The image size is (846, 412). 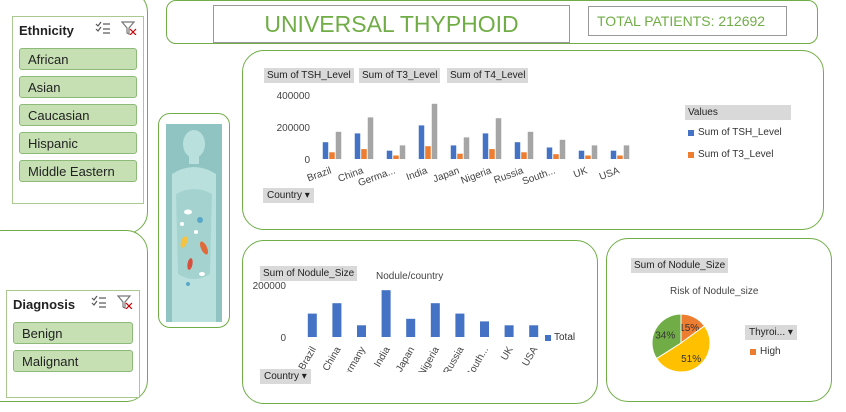 What do you see at coordinates (294, 96) in the screenshot?
I see `y-tick-label: 400000` at bounding box center [294, 96].